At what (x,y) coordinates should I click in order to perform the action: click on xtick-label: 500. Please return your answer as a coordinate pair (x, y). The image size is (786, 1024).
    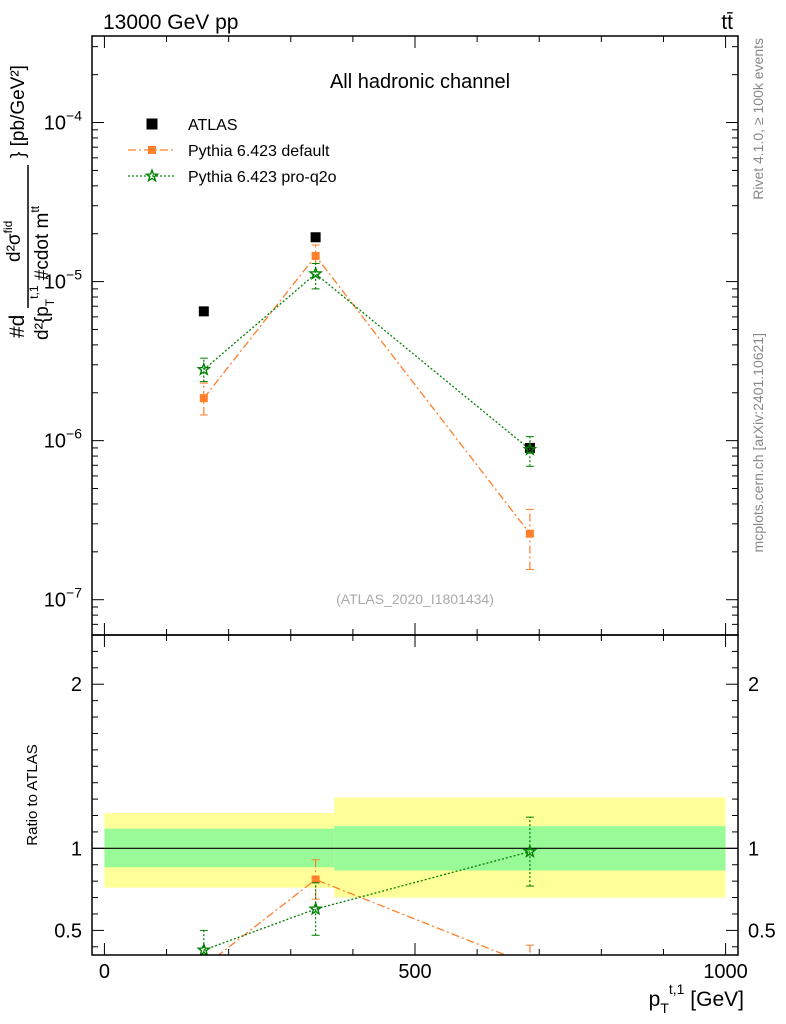
    Looking at the image, I should click on (414, 972).